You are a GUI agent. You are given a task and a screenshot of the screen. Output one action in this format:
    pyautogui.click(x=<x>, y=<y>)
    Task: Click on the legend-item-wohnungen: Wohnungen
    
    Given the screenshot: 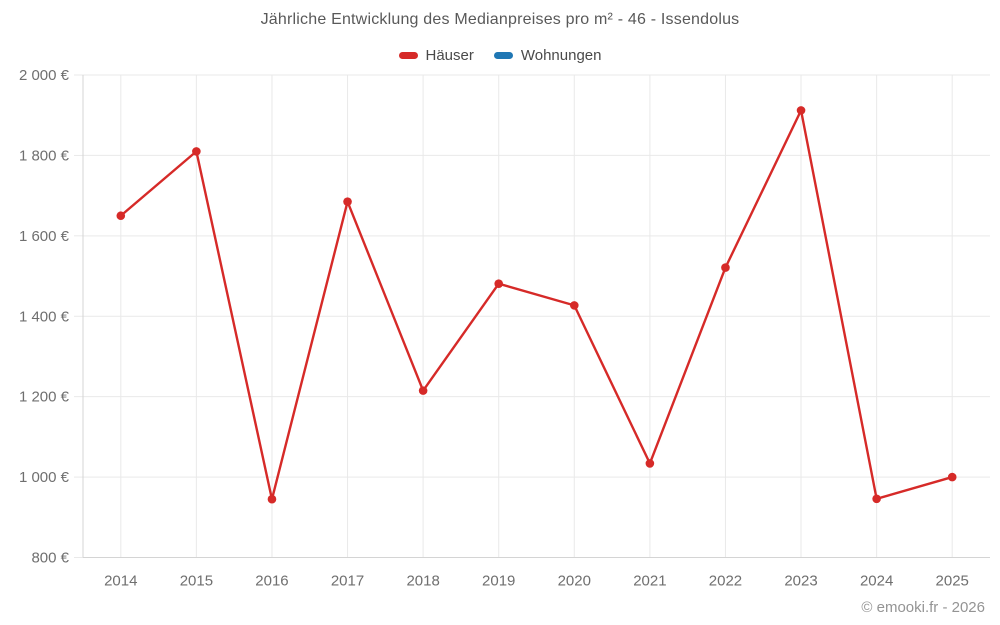 What is the action you would take?
    pyautogui.click(x=547, y=55)
    